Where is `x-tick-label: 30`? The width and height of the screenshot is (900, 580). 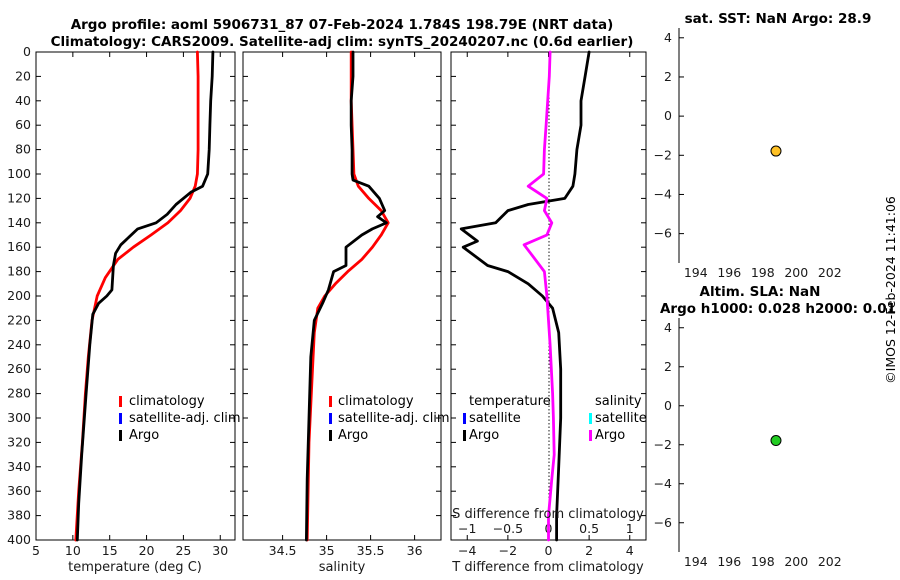
x-tick-label: 30 is located at coordinates (220, 550).